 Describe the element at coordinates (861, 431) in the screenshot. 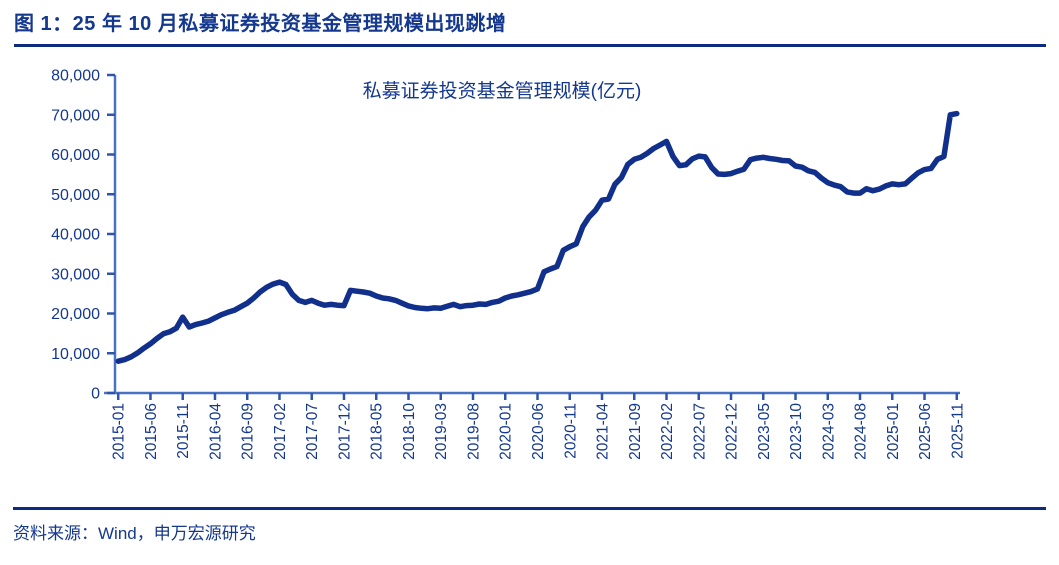

I see `x-tick-label: 2024-08` at that location.